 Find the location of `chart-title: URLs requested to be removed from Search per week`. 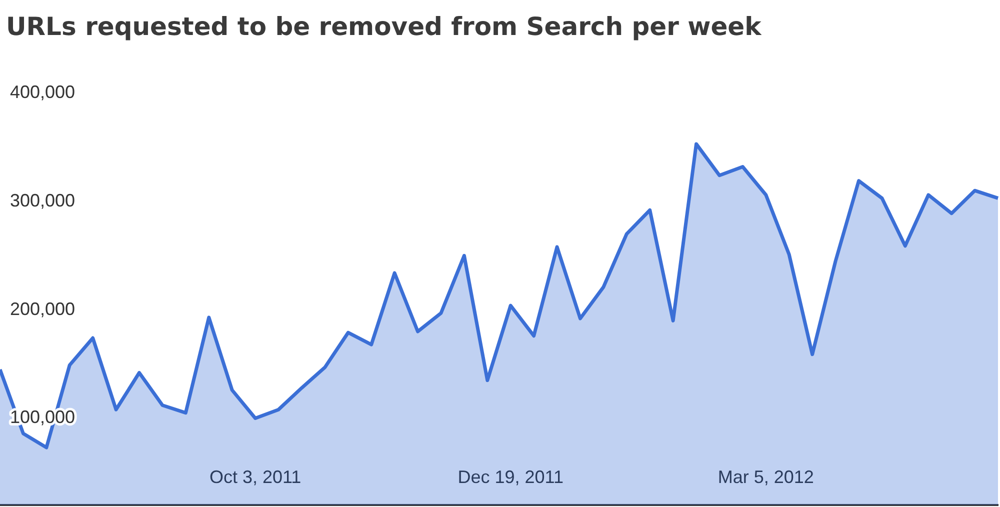

chart-title: URLs requested to be removed from Search per week is located at coordinates (384, 26).